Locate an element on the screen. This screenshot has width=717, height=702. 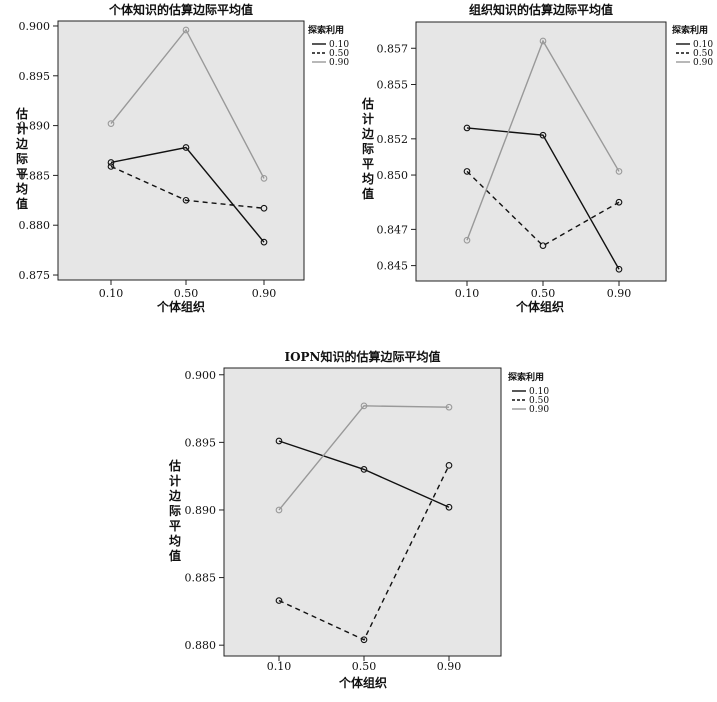
y-tick-label: 0.847 is located at coordinates (393, 229).